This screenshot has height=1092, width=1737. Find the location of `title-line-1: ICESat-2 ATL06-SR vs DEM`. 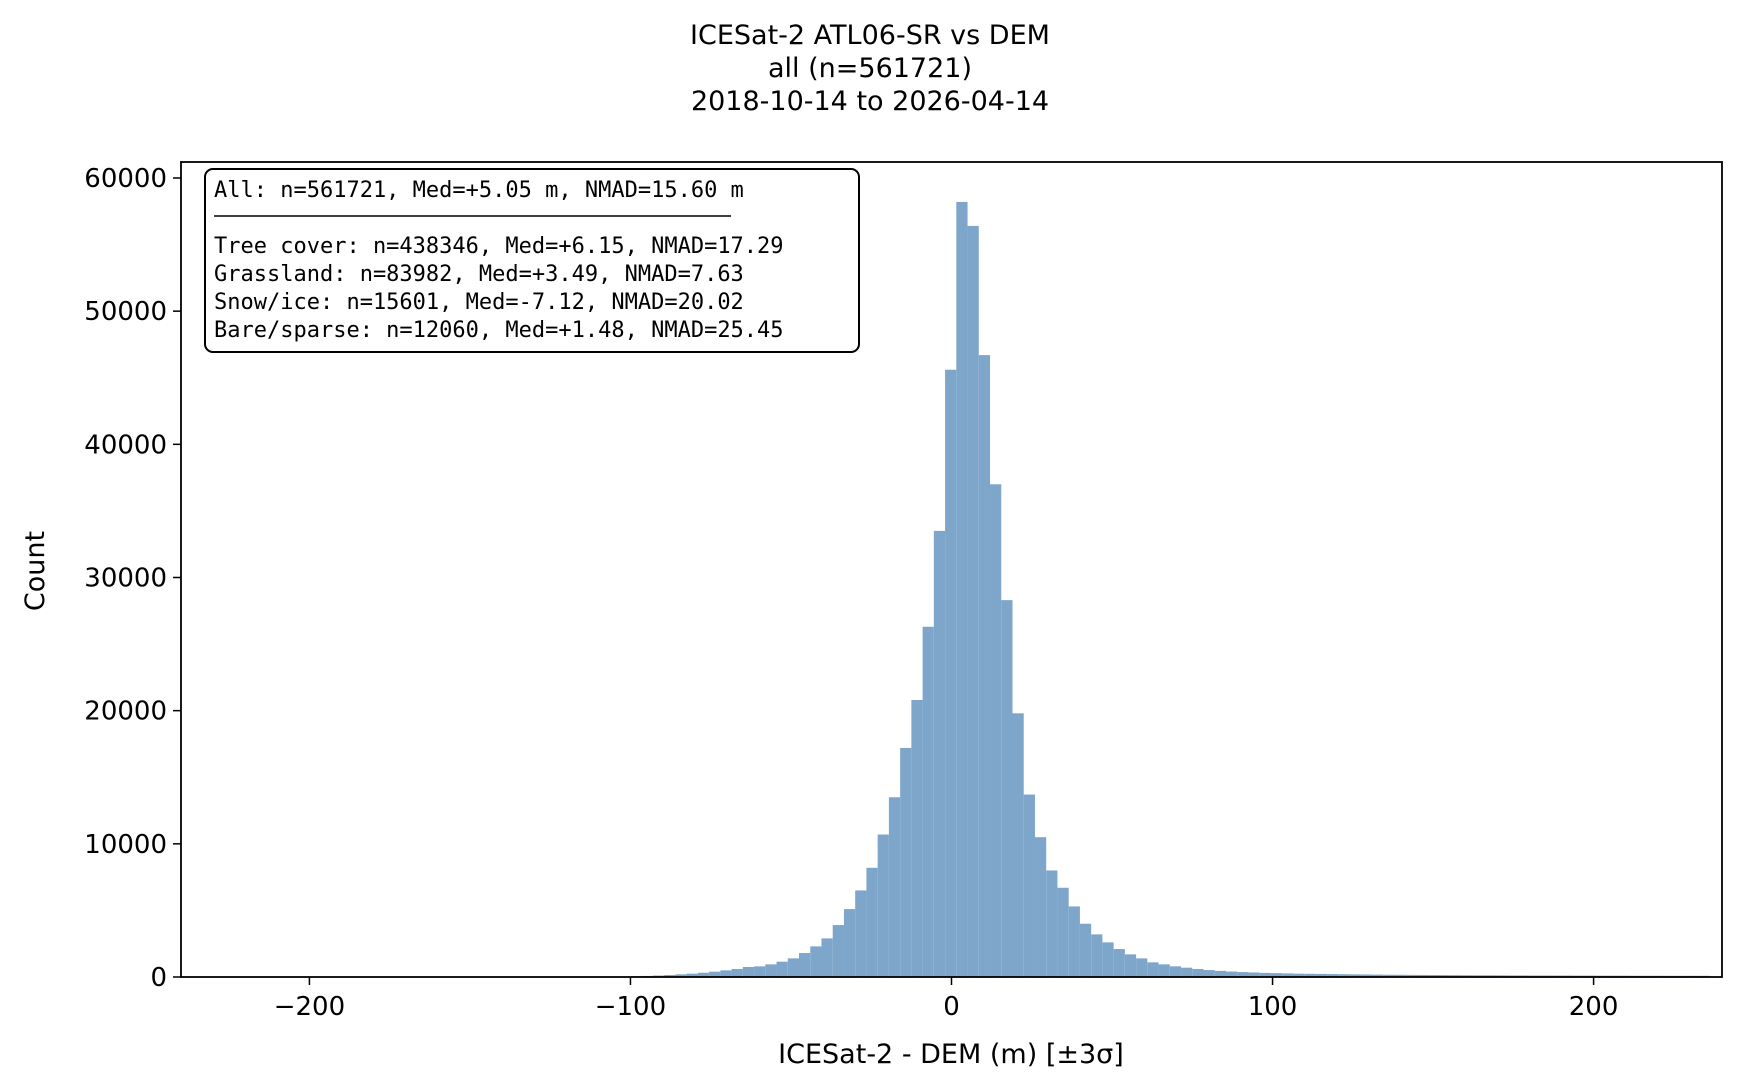

title-line-1: ICESat-2 ATL06-SR vs DEM is located at coordinates (870, 35).